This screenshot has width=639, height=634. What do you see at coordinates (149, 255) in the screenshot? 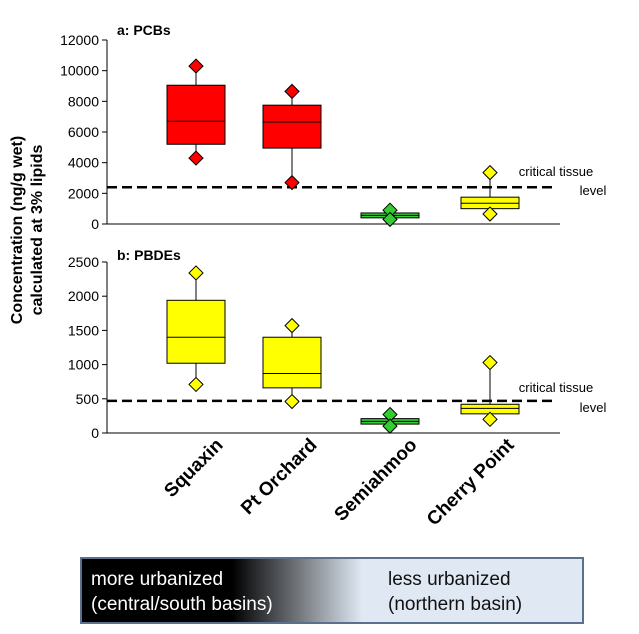
I see `panel-title: b: PBDEs` at bounding box center [149, 255].